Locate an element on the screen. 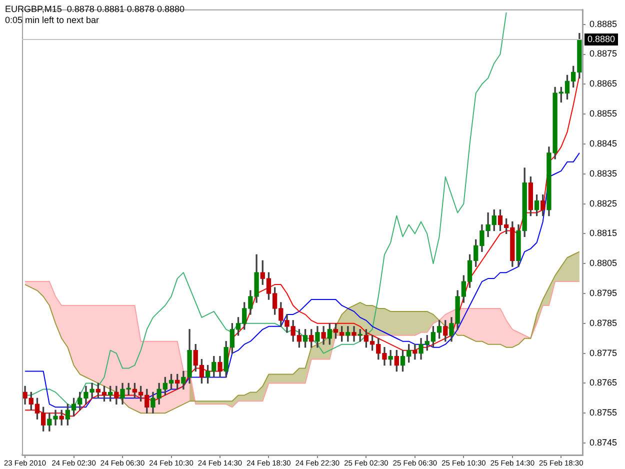  y-tick-label: 0.8785 is located at coordinates (603, 323).